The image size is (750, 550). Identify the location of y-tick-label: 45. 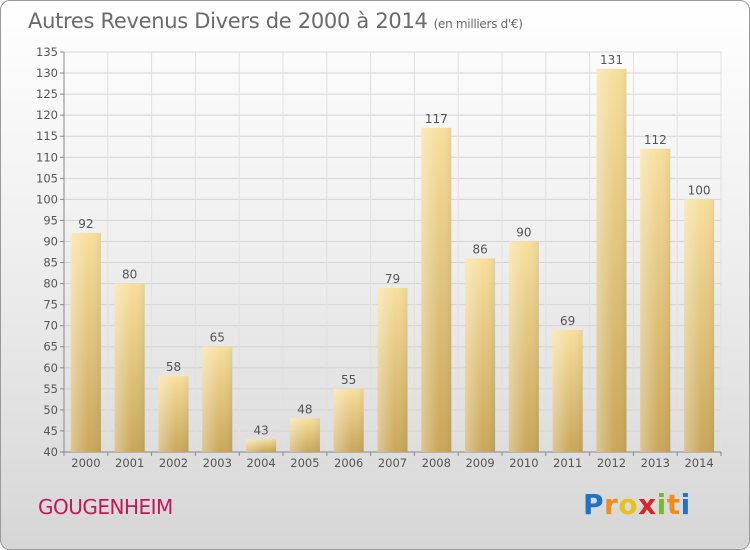
(50, 431).